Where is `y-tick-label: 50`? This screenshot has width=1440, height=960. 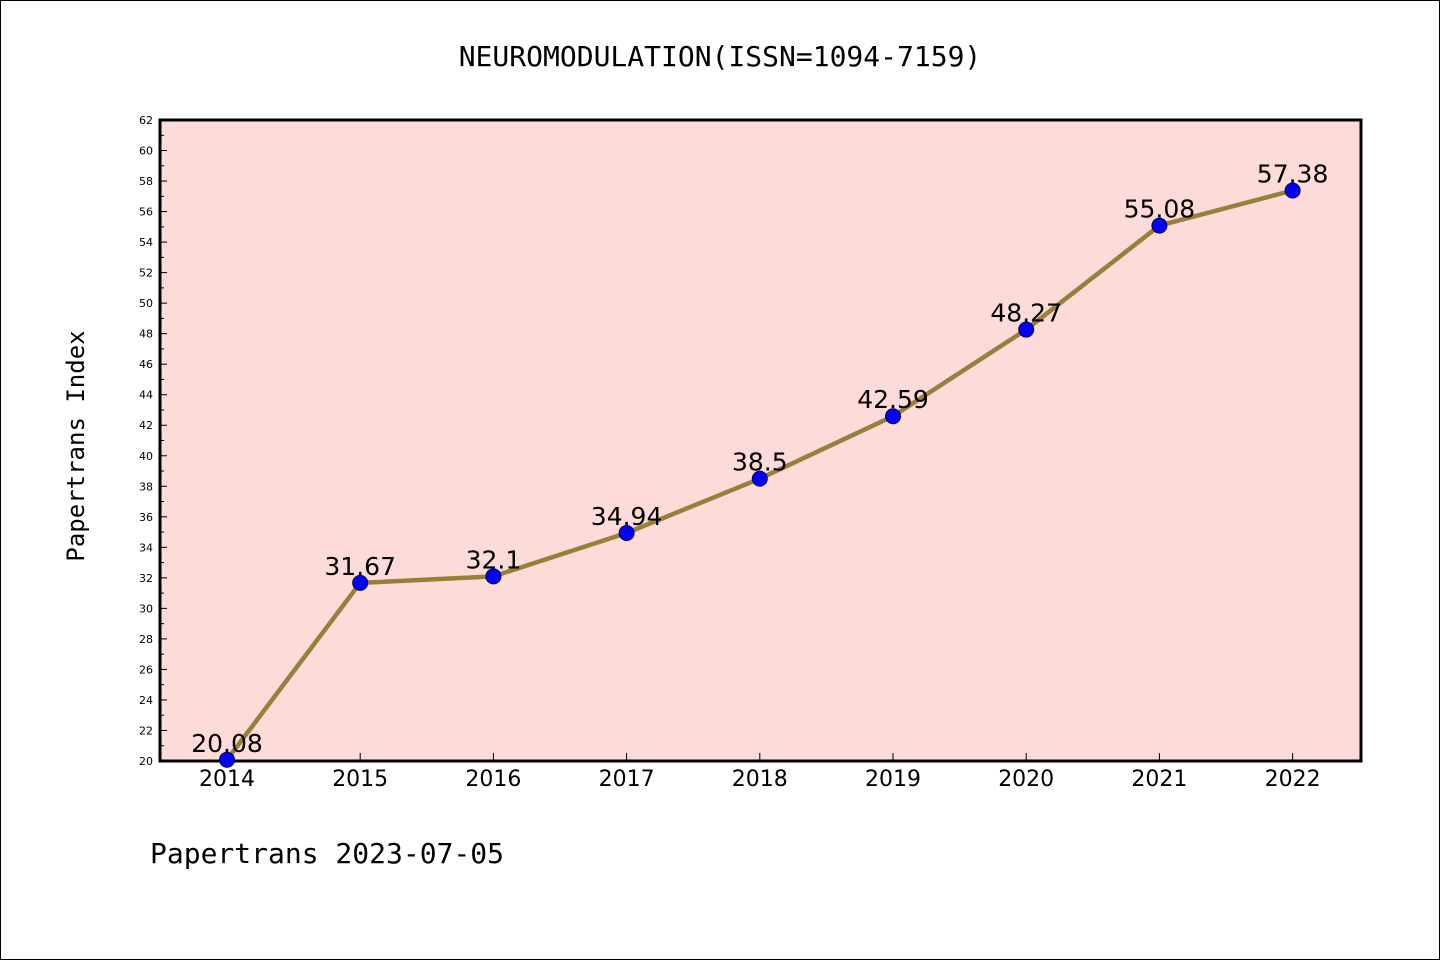 y-tick-label: 50 is located at coordinates (146, 303).